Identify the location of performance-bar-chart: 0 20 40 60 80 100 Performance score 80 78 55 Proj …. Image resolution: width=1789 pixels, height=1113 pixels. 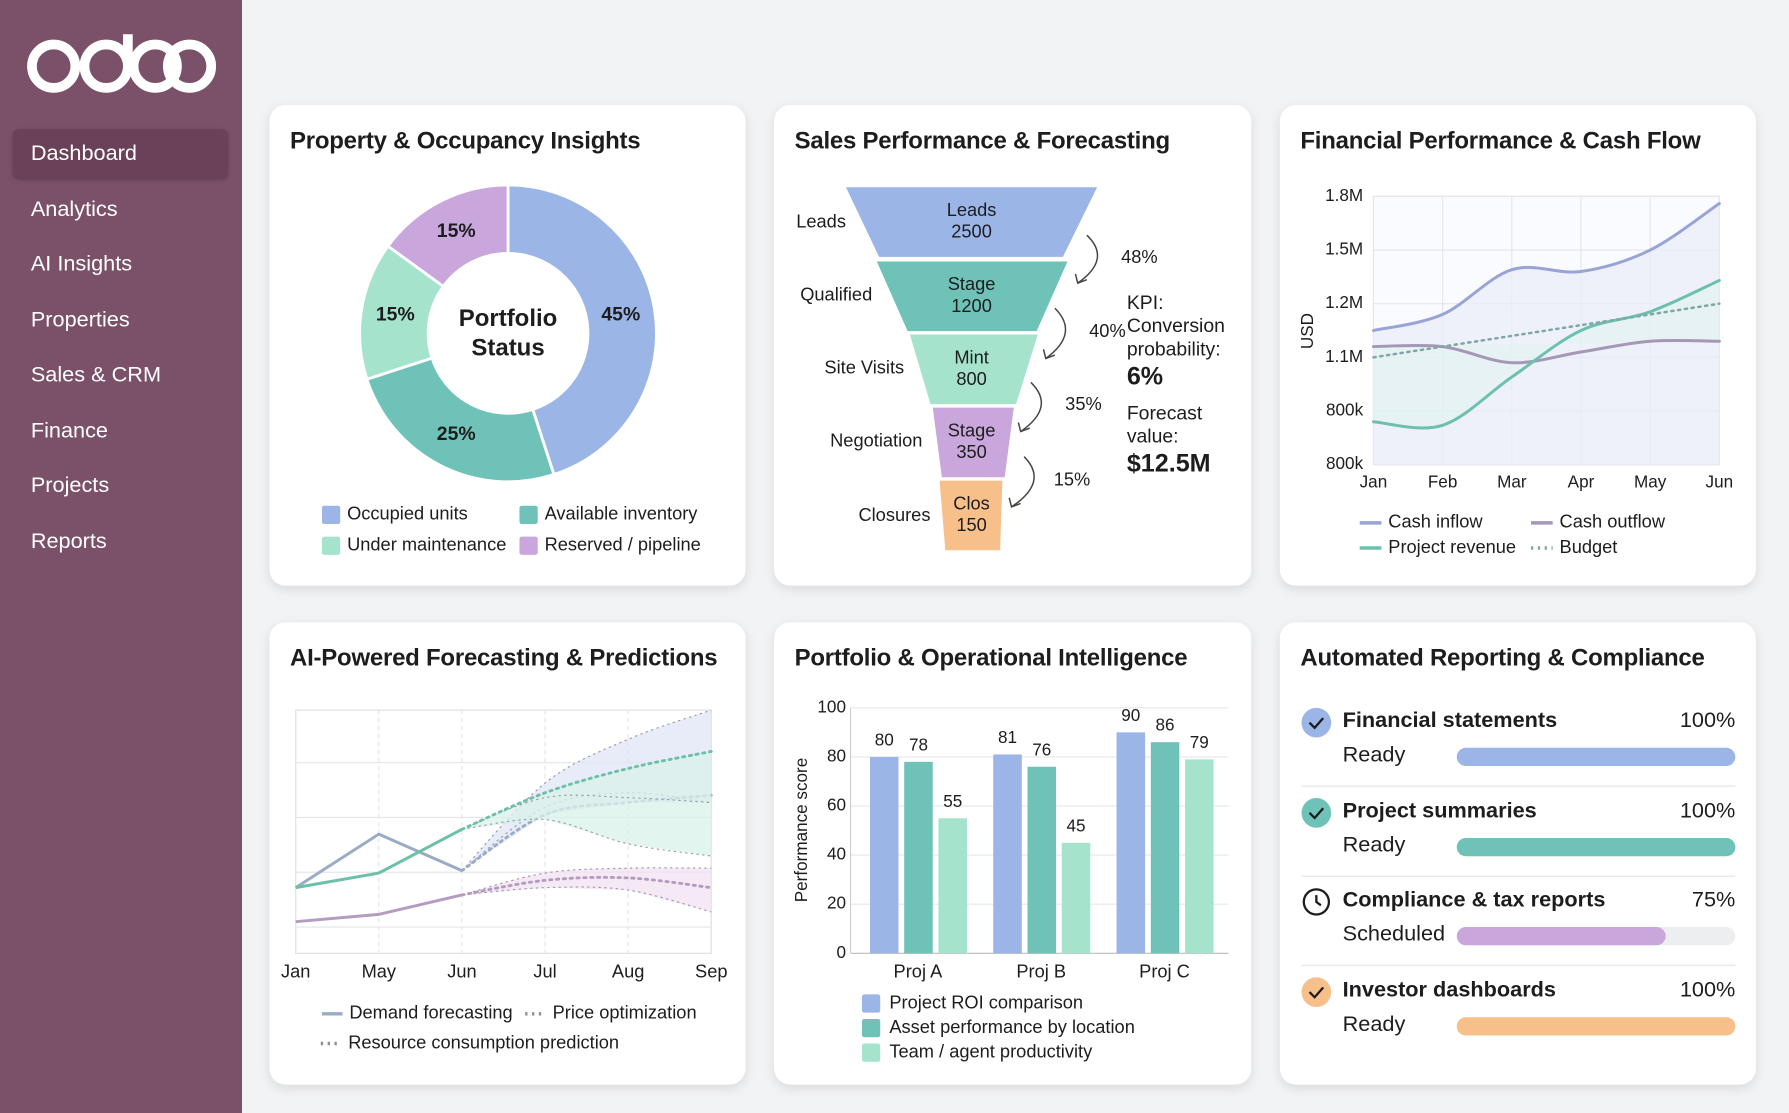
(1010, 879).